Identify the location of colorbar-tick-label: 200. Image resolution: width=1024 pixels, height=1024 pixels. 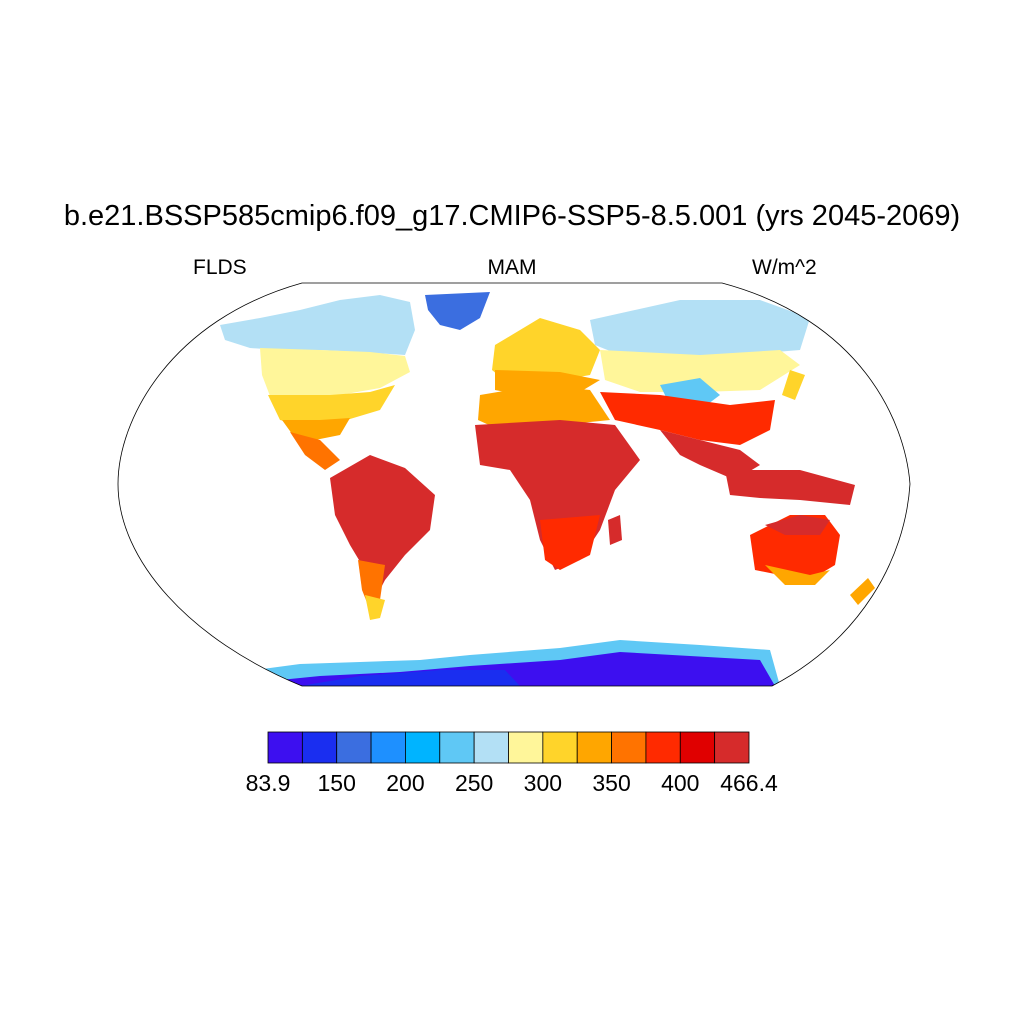
(405, 783).